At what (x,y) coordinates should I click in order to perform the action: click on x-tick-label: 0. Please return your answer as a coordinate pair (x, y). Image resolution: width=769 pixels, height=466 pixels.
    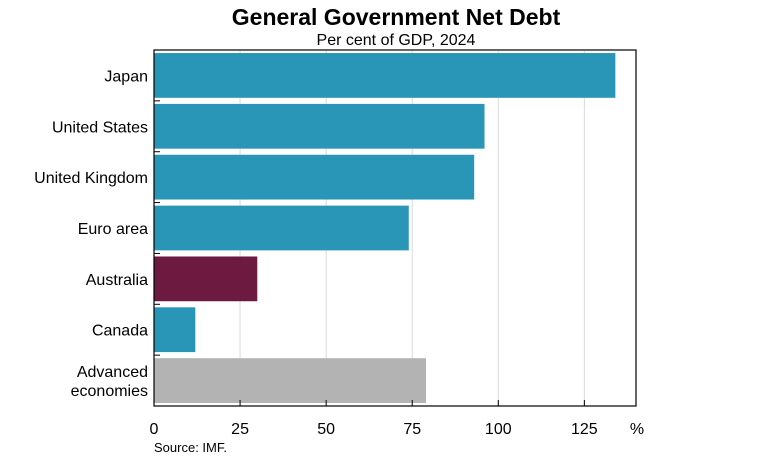
    Looking at the image, I should click on (154, 429).